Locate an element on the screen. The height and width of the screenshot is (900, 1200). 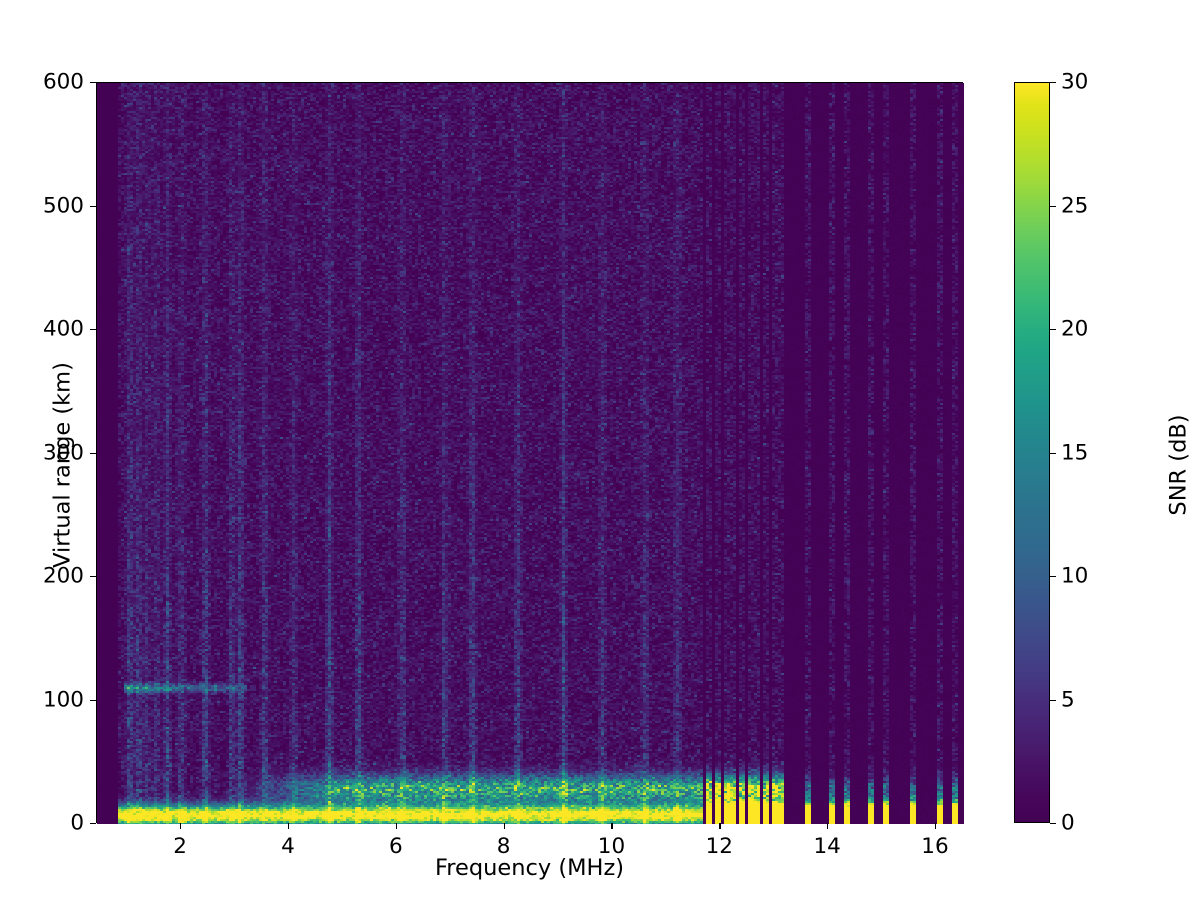
colorbar is located at coordinates (1032, 452).